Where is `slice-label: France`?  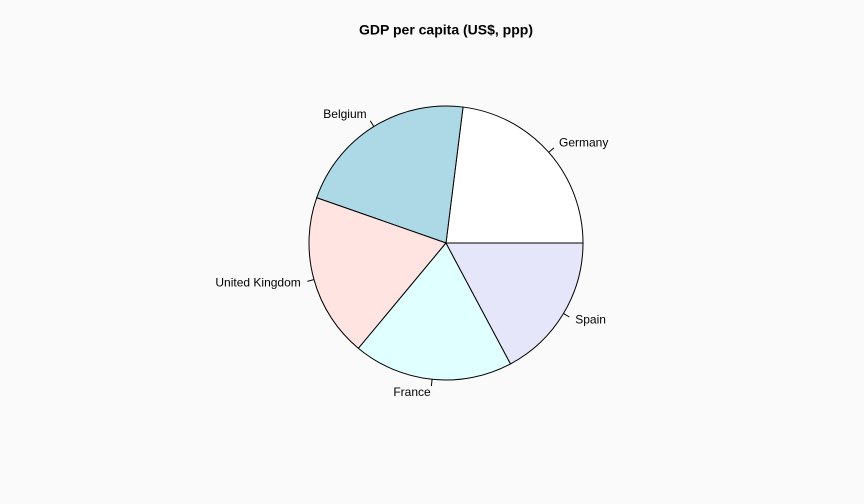
slice-label: France is located at coordinates (412, 392).